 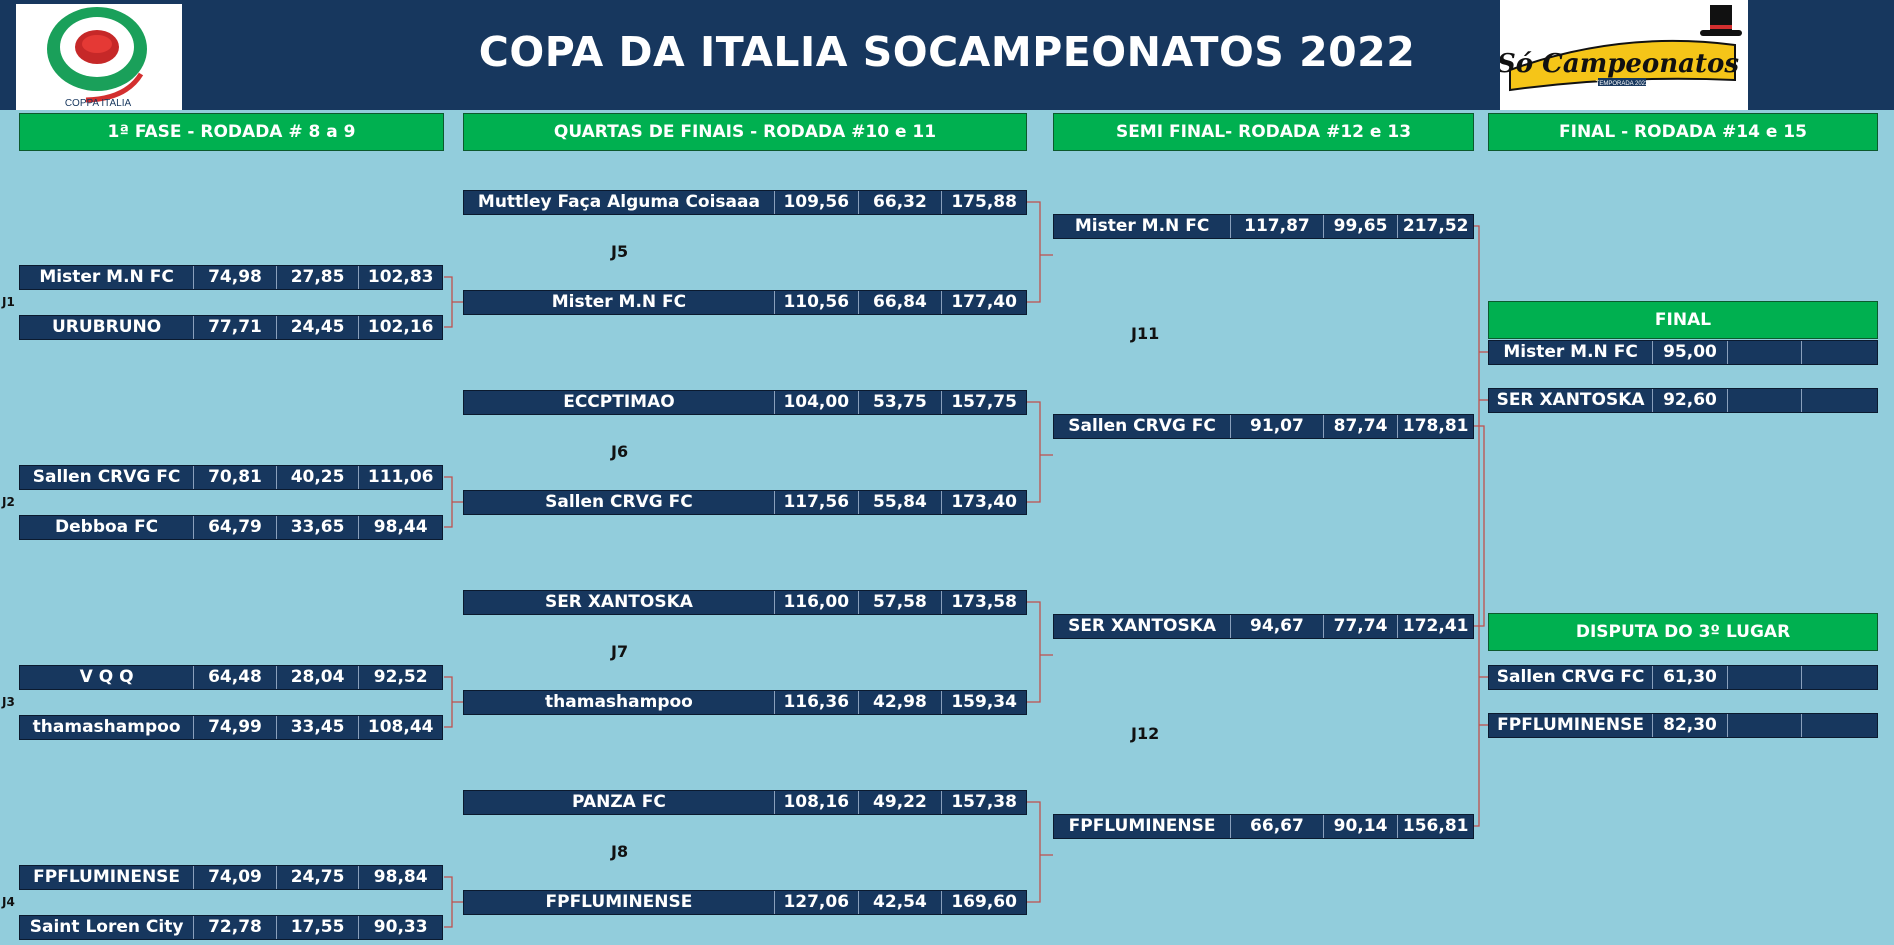 What do you see at coordinates (1361, 226) in the screenshot?
I see `score-leg2: 99,65` at bounding box center [1361, 226].